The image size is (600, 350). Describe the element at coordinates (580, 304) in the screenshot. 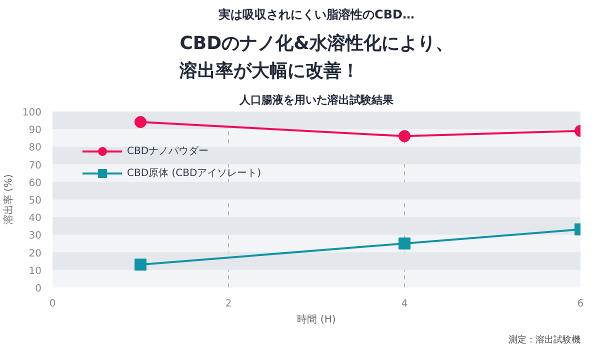

I see `x-tick-label: 6` at that location.